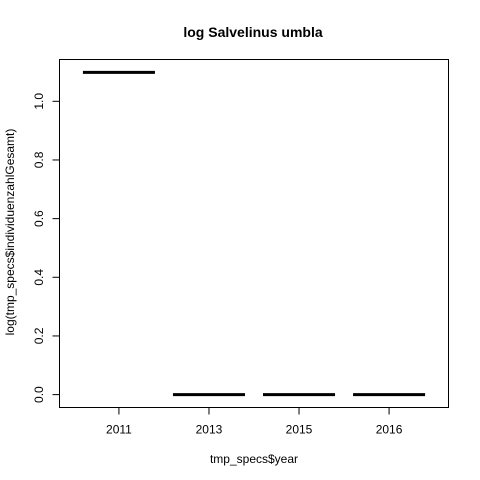  What do you see at coordinates (389, 430) in the screenshot?
I see `x-tick-label: 2016` at bounding box center [389, 430].